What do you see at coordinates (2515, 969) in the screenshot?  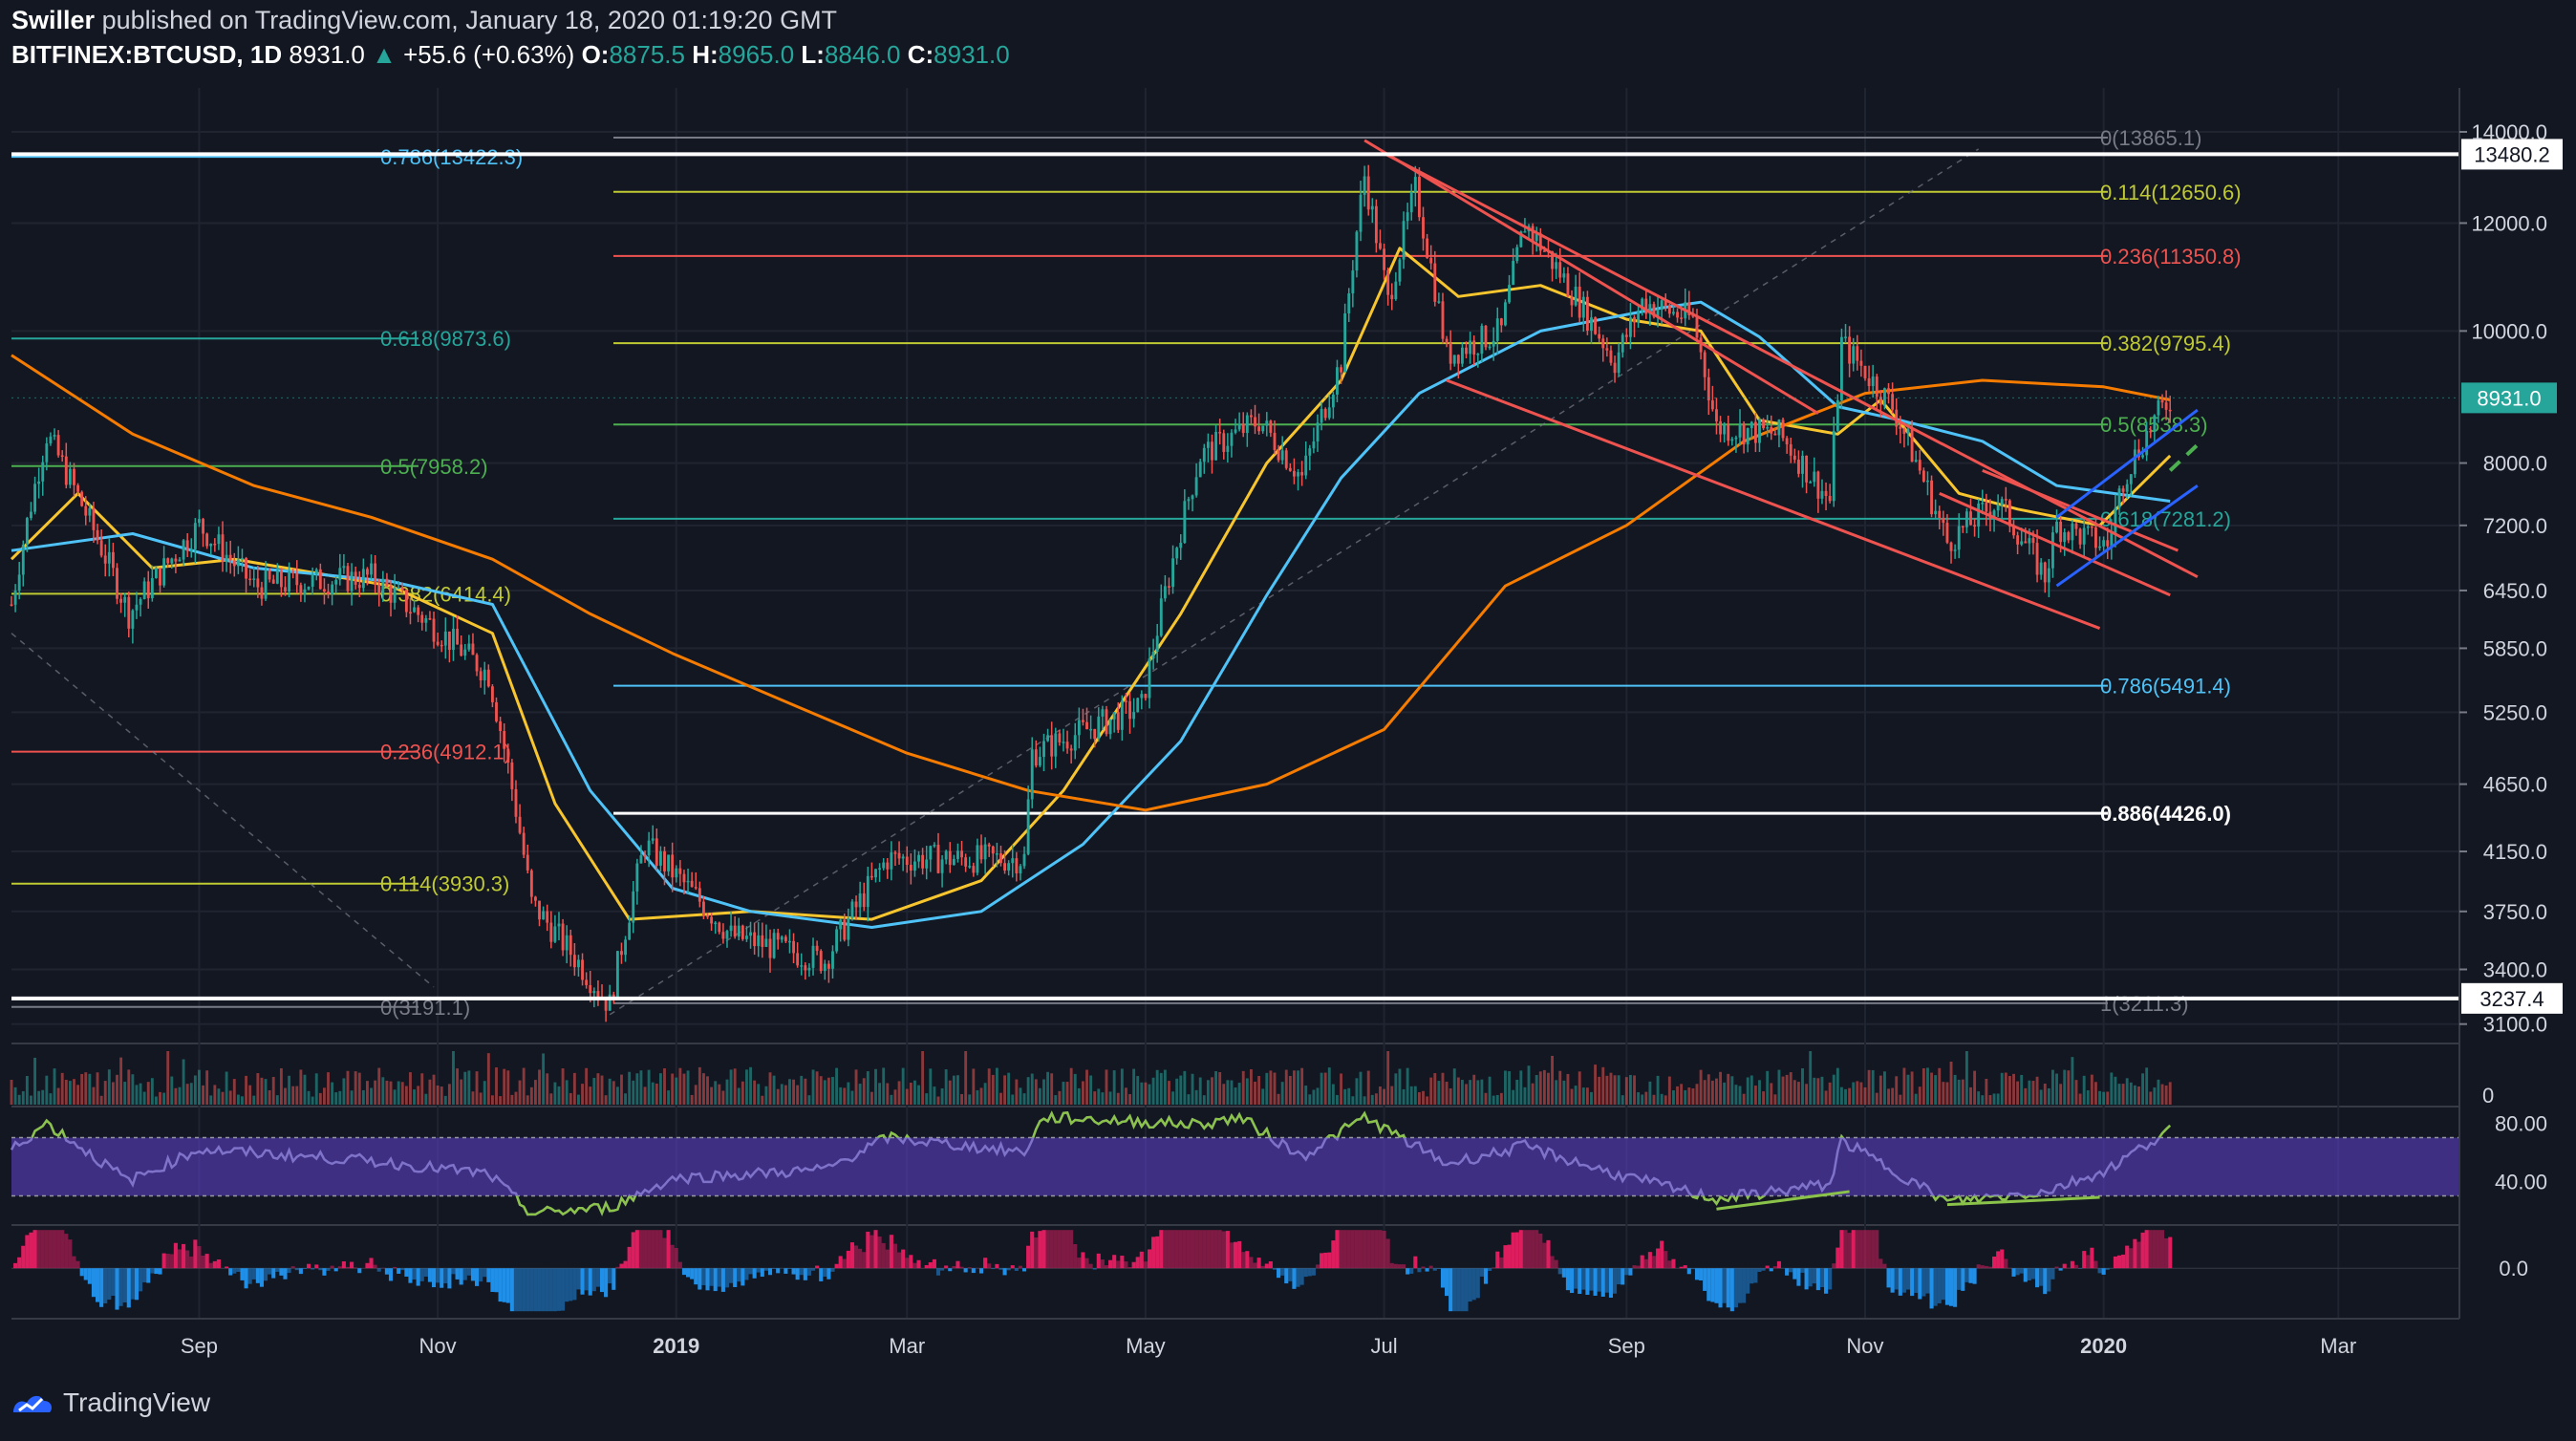 I see `y-tick-label: 3400.0` at bounding box center [2515, 969].